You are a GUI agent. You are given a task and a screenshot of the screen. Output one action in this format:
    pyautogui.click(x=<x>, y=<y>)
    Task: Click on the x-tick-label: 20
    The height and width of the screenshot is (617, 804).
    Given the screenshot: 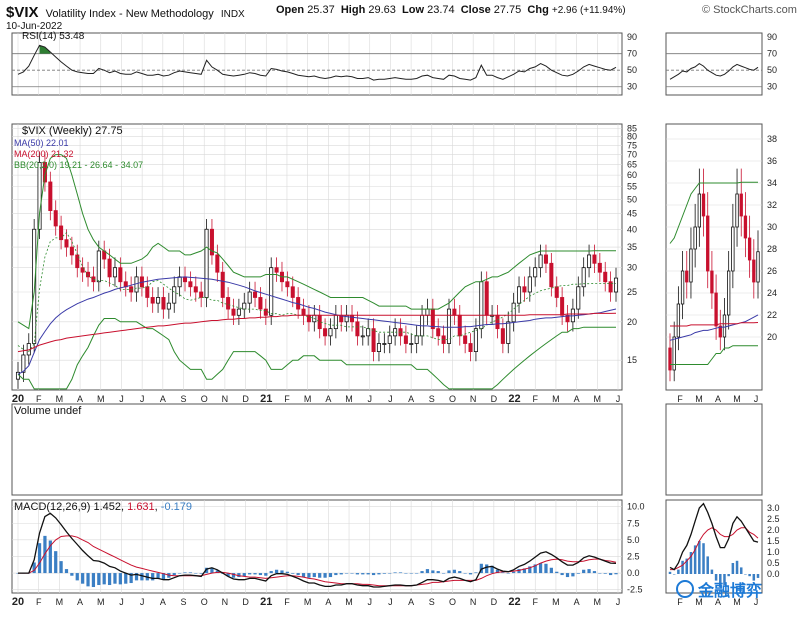 What is the action you would take?
    pyautogui.click(x=18, y=602)
    